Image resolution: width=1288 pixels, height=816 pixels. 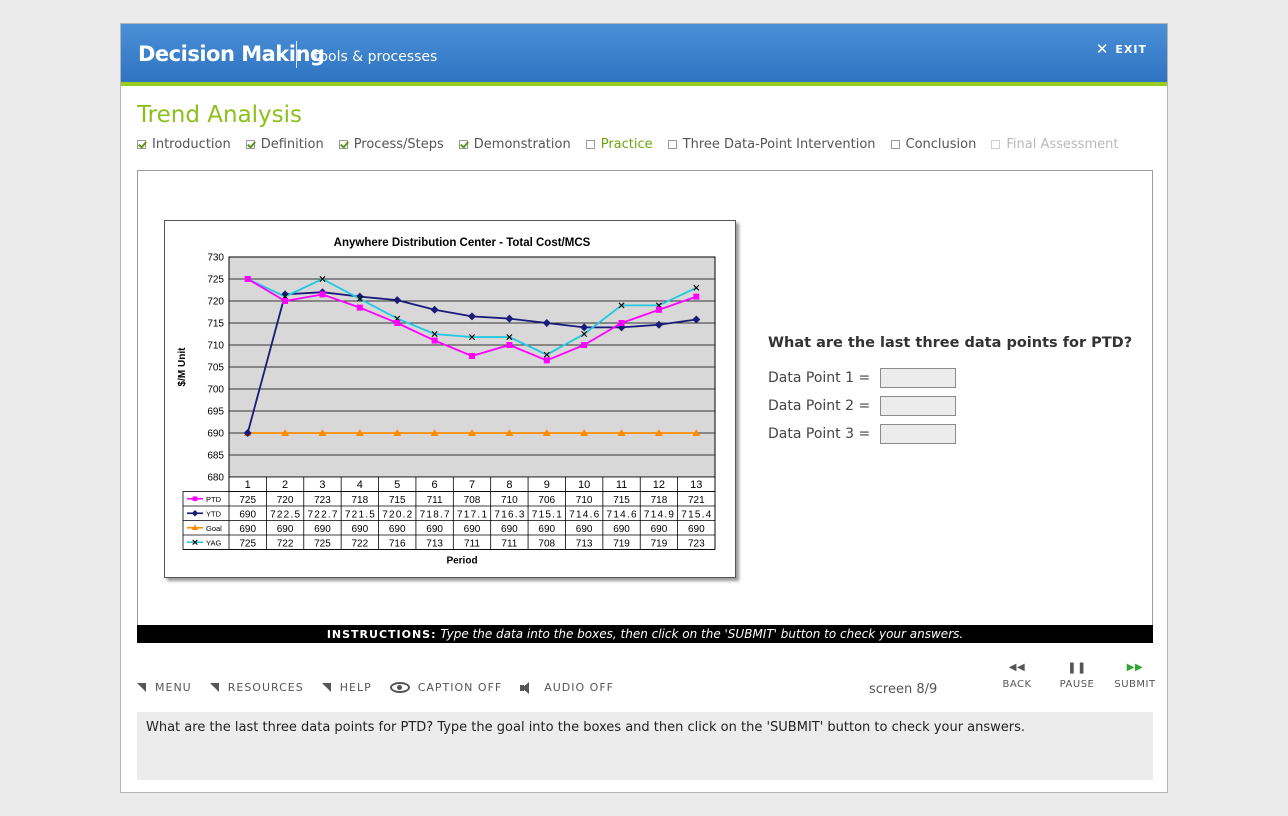 I want to click on step-definition: Definition, so click(x=284, y=144).